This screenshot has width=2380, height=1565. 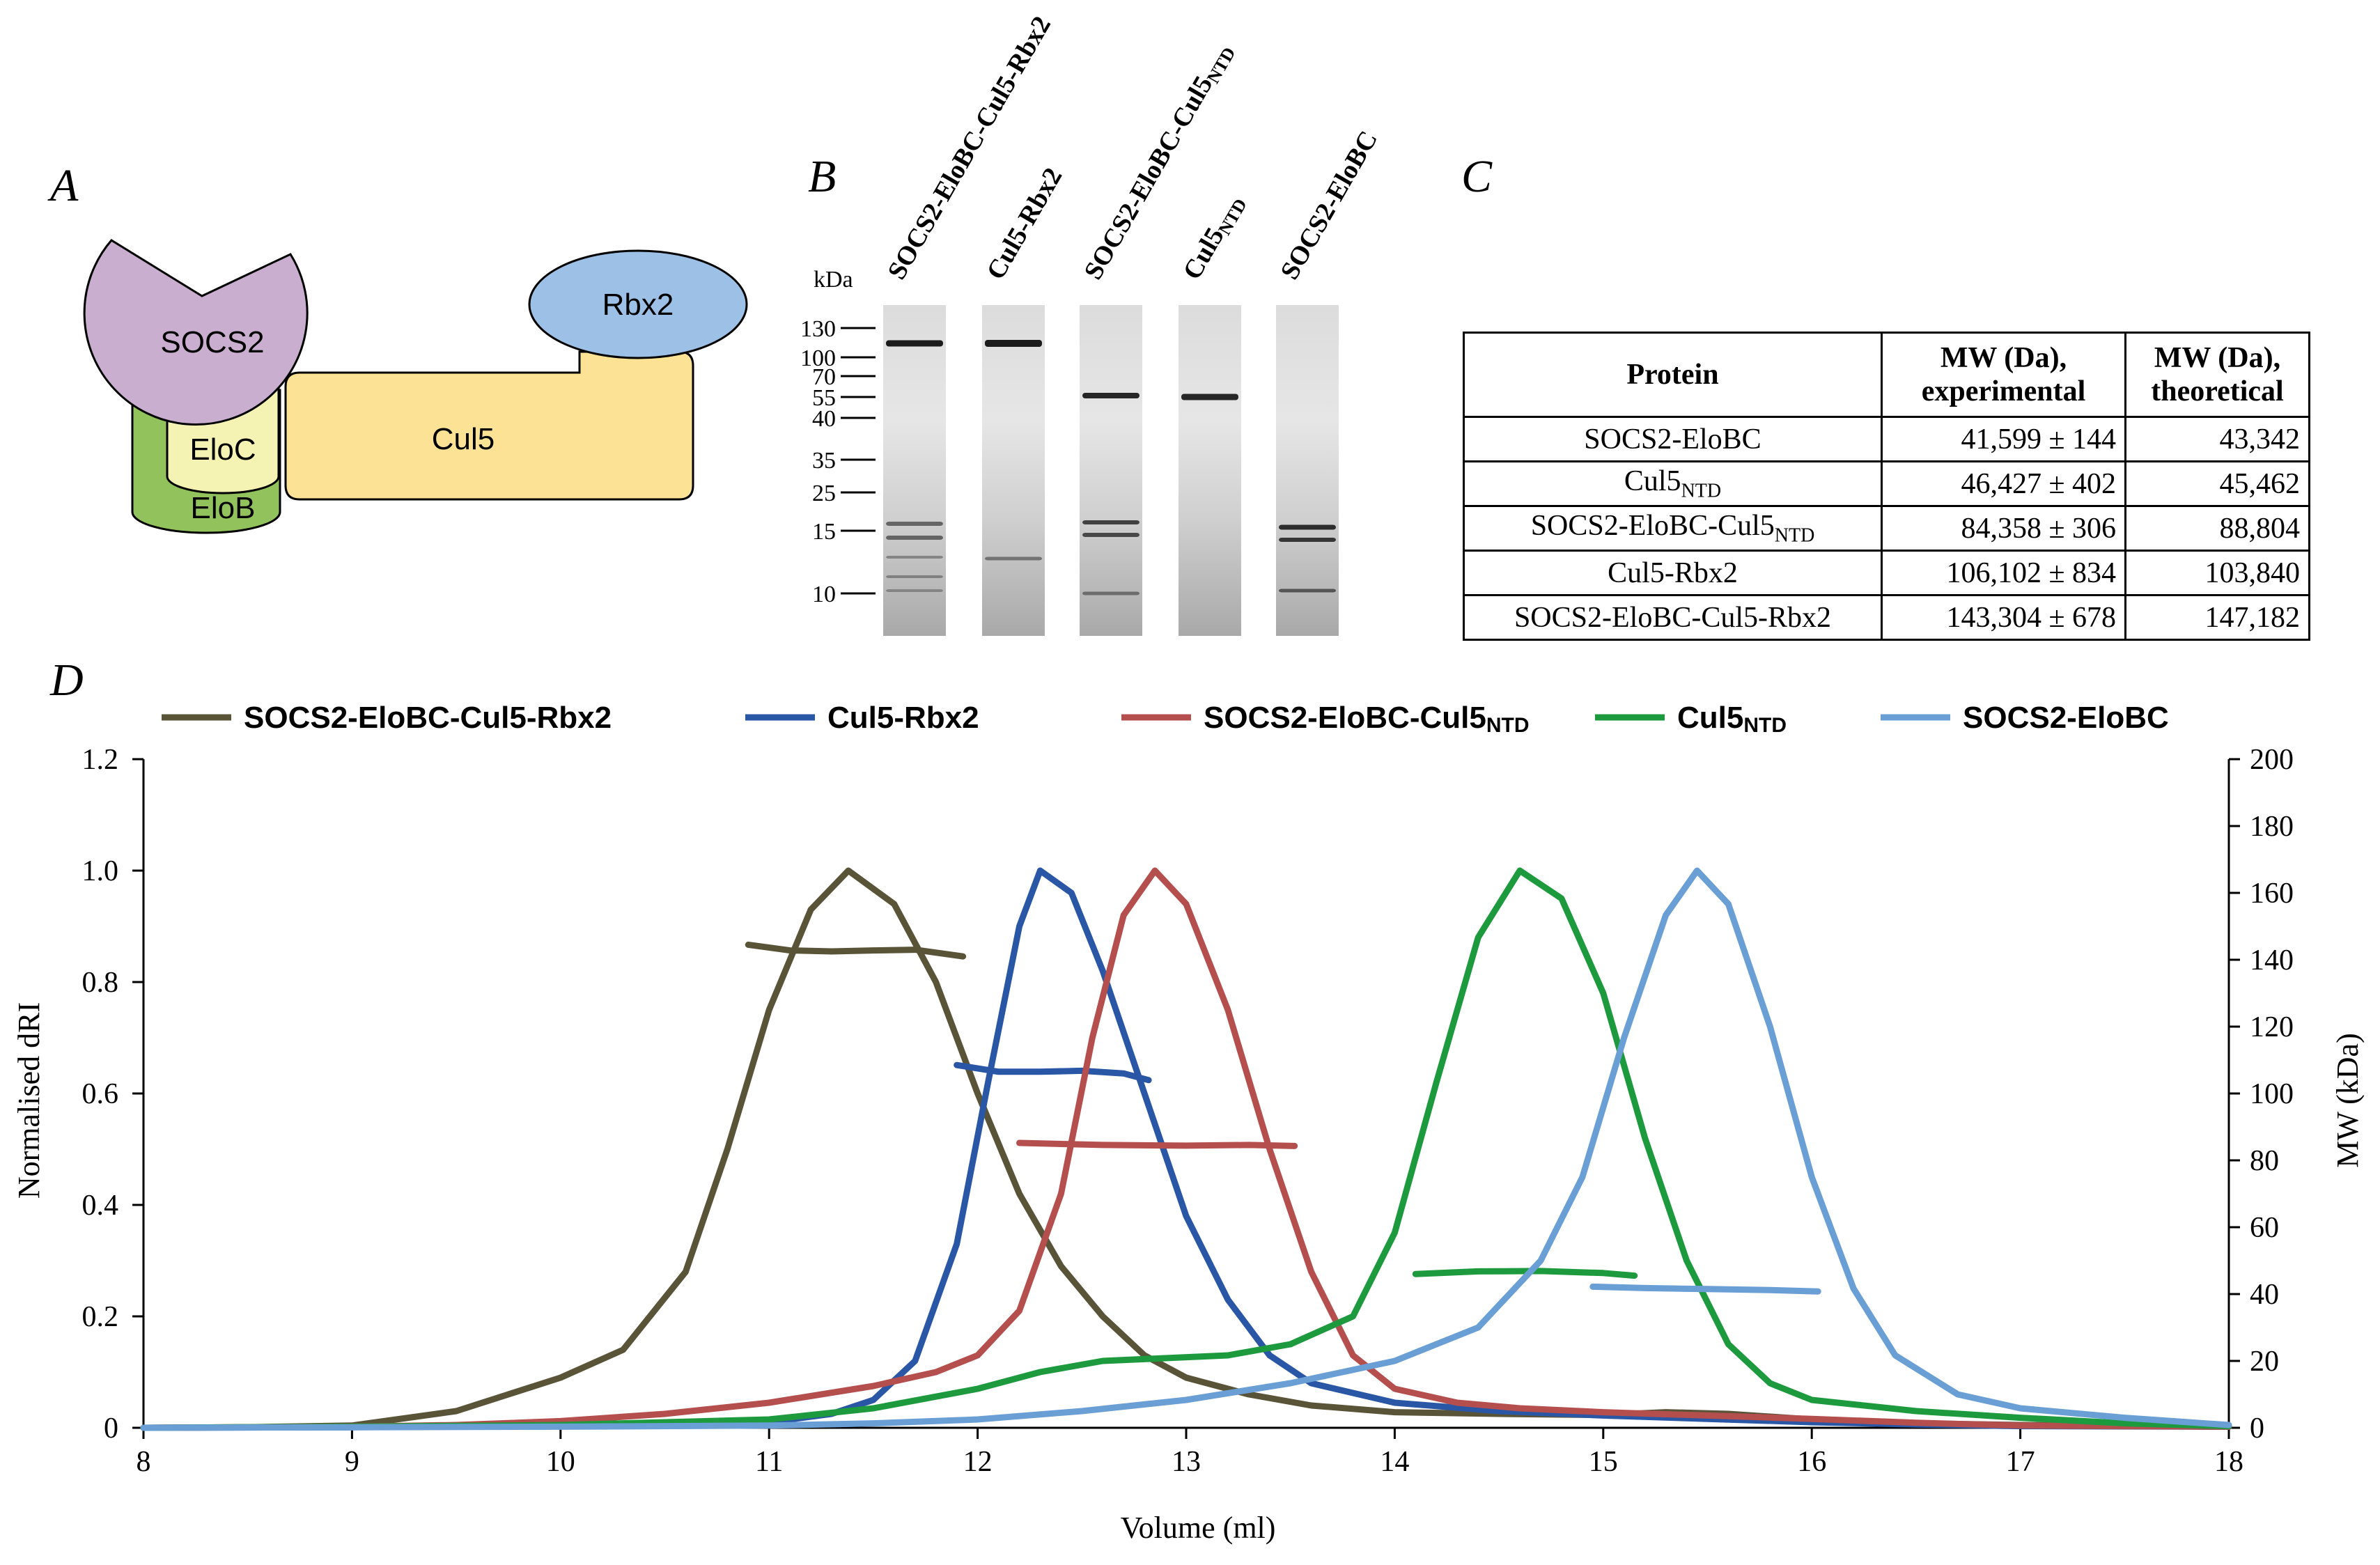 What do you see at coordinates (2004, 375) in the screenshot?
I see `header-experimental: MW (Da), experimental` at bounding box center [2004, 375].